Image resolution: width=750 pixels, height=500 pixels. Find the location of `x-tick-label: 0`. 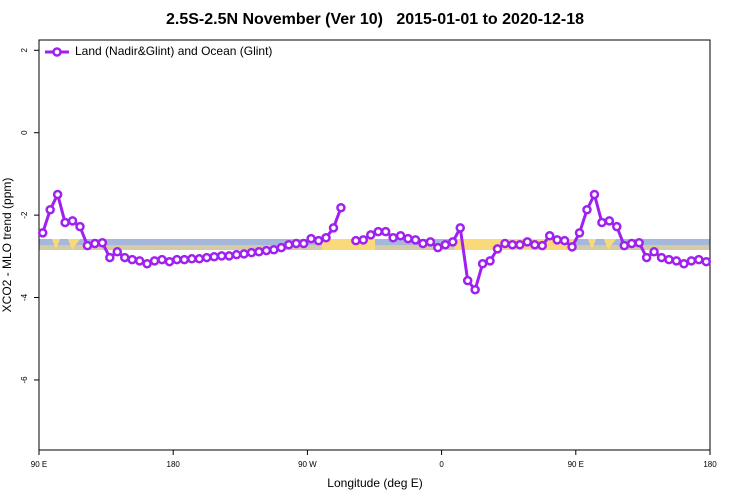

x-tick-label: 0 is located at coordinates (441, 464).